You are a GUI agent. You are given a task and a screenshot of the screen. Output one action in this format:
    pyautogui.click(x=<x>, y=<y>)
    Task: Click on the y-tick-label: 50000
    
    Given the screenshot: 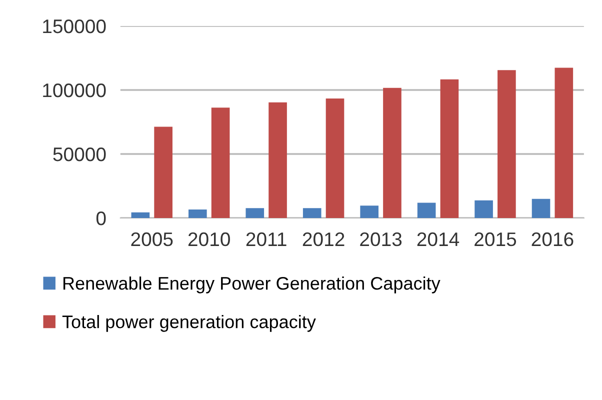 What is the action you would take?
    pyautogui.click(x=79, y=154)
    